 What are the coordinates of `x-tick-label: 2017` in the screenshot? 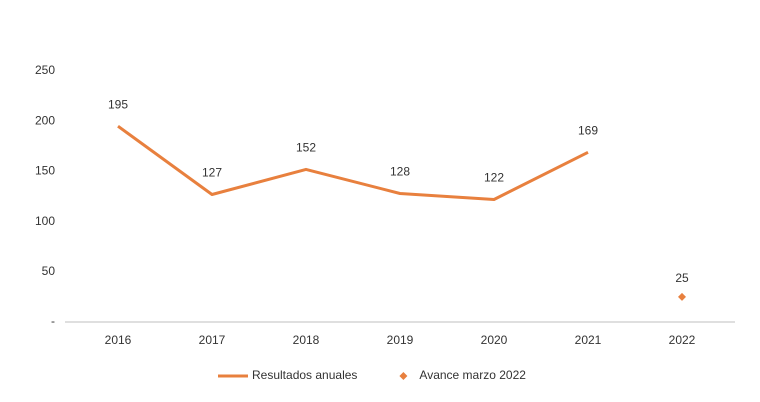 It's located at (212, 340).